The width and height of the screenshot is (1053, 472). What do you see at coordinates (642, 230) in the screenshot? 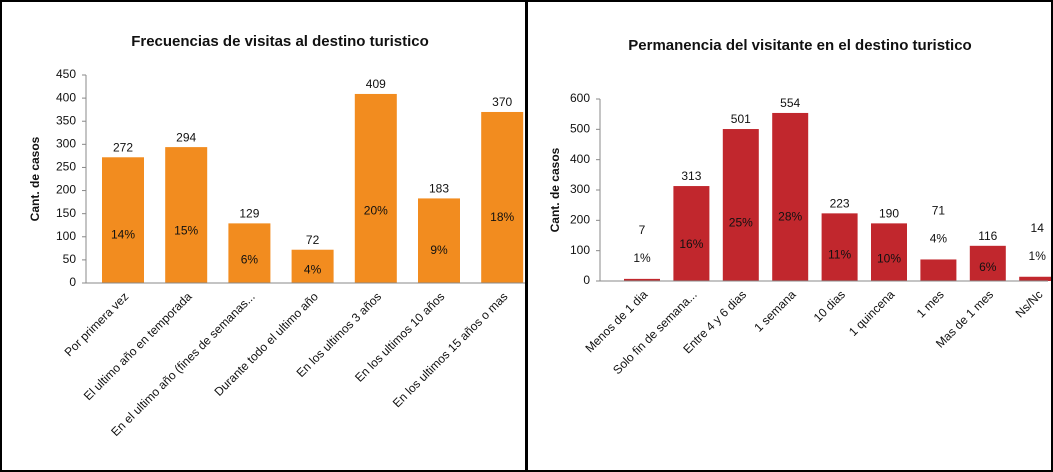
I see `value-label: 7` at bounding box center [642, 230].